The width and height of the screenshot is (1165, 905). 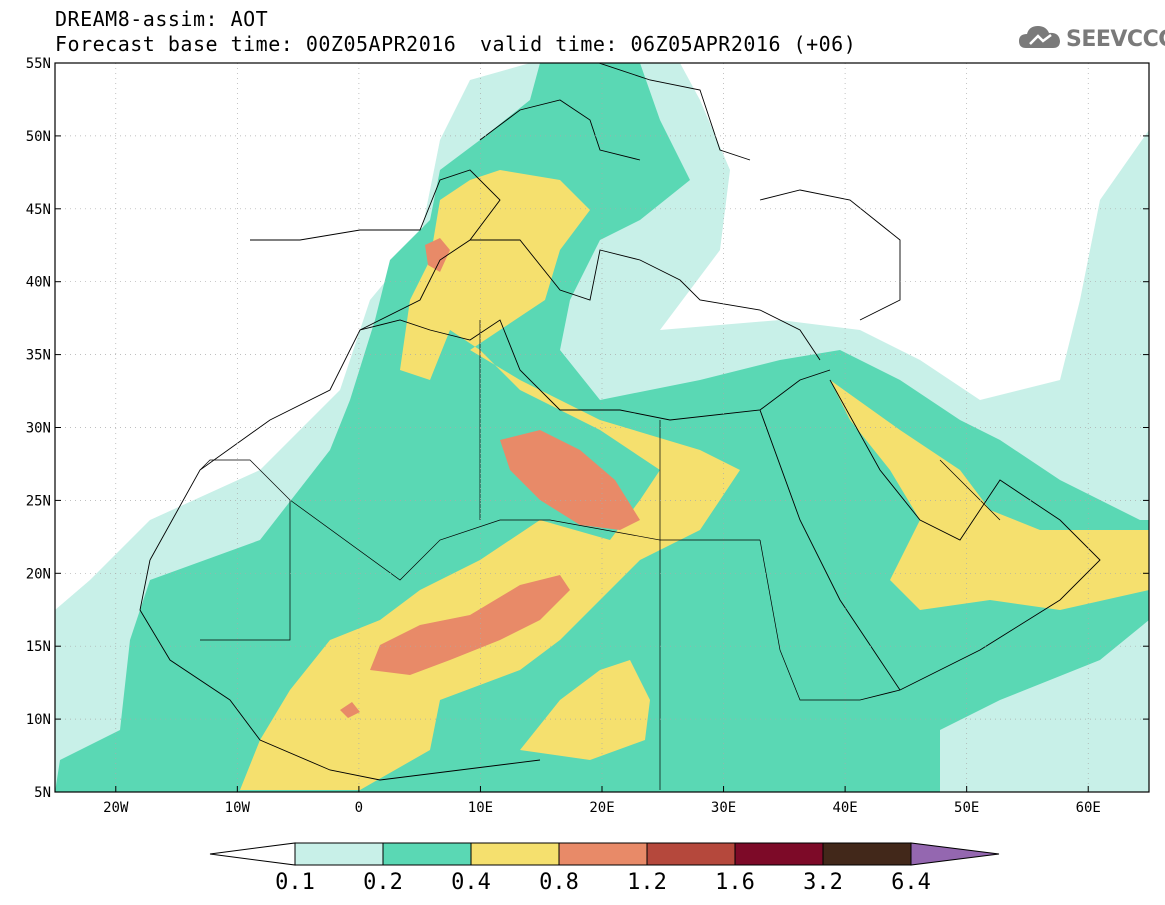 What do you see at coordinates (989, 495) in the screenshot?
I see `aot-contour-0.4-arabia` at bounding box center [989, 495].